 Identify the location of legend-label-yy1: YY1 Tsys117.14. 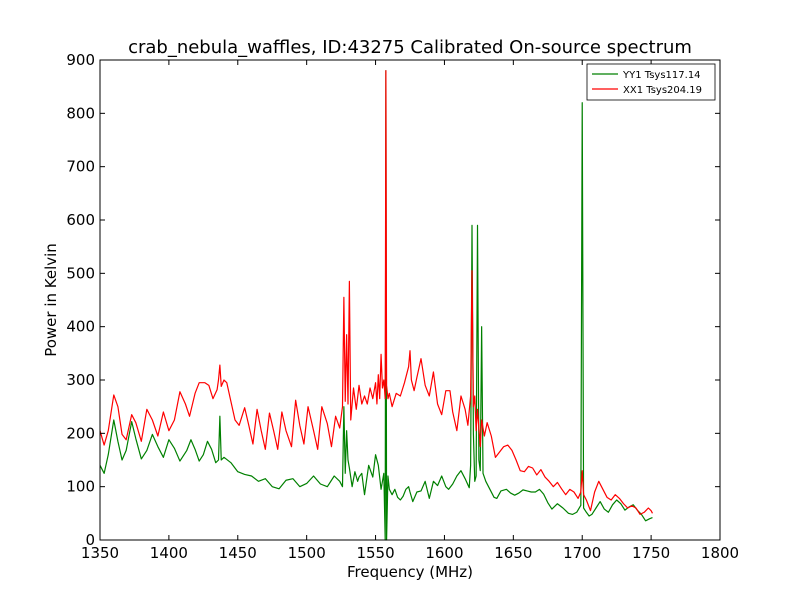
(661, 75).